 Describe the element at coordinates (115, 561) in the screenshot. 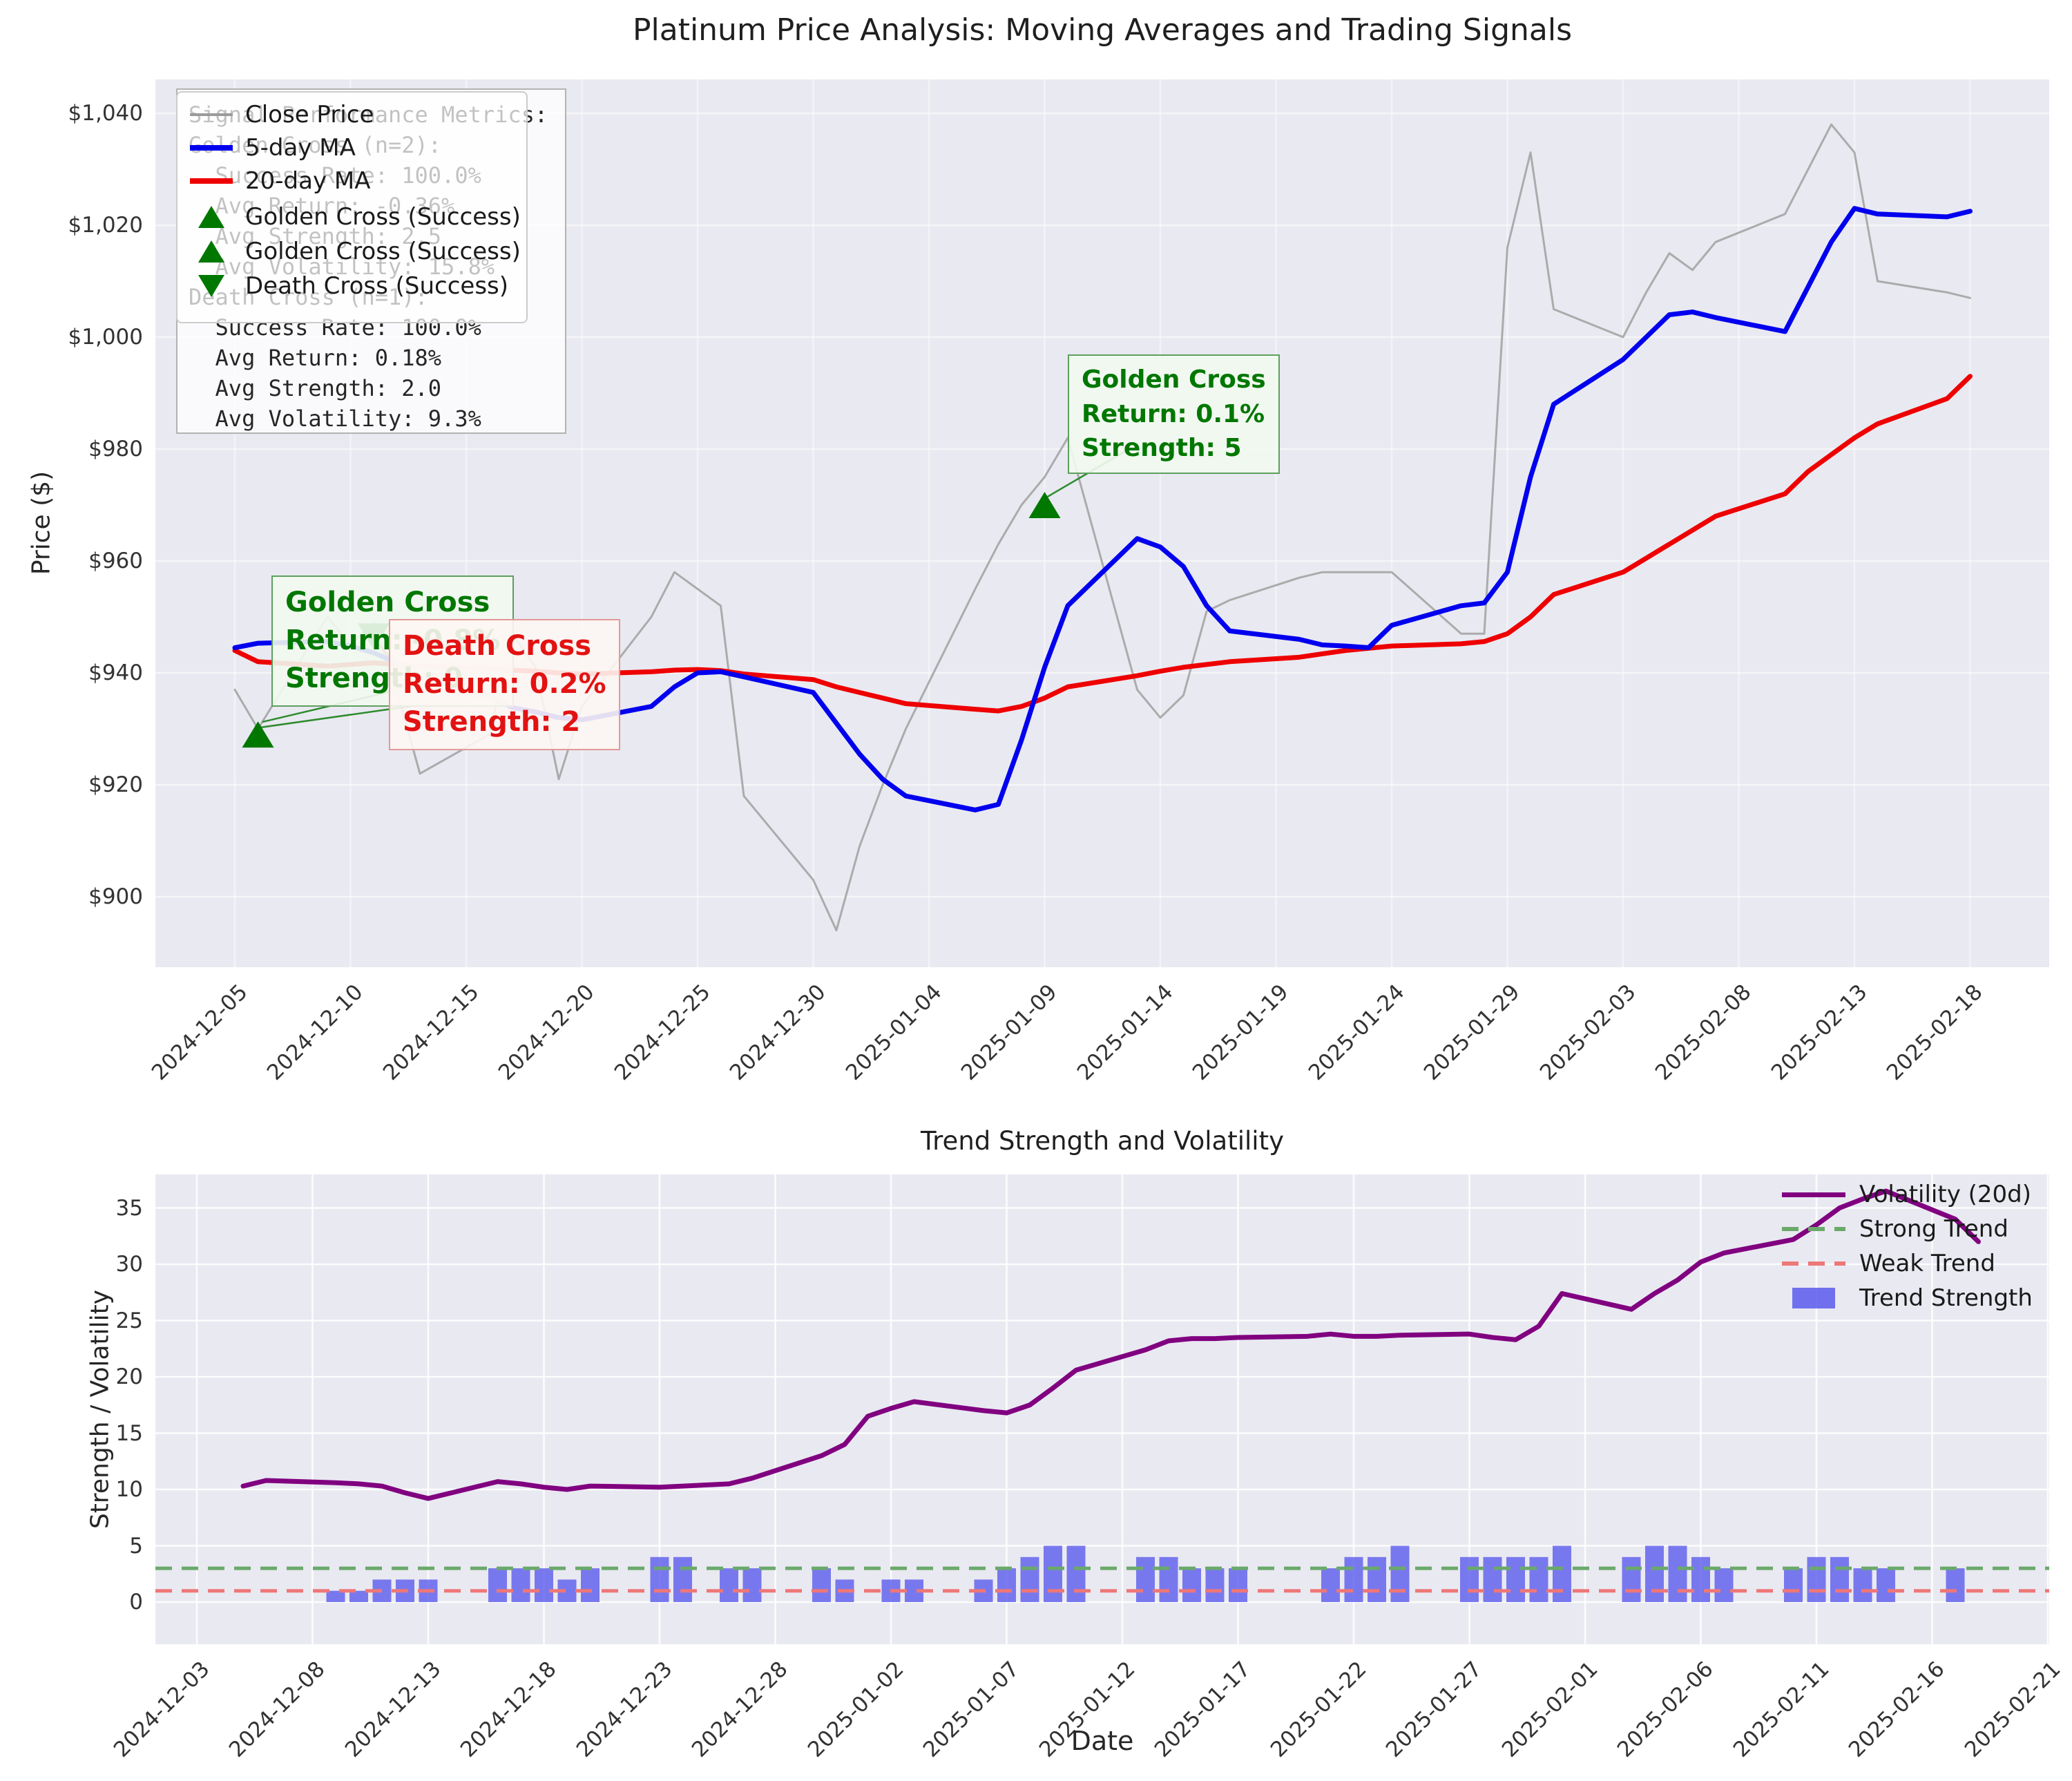

I see `y-tick-label: $960` at that location.